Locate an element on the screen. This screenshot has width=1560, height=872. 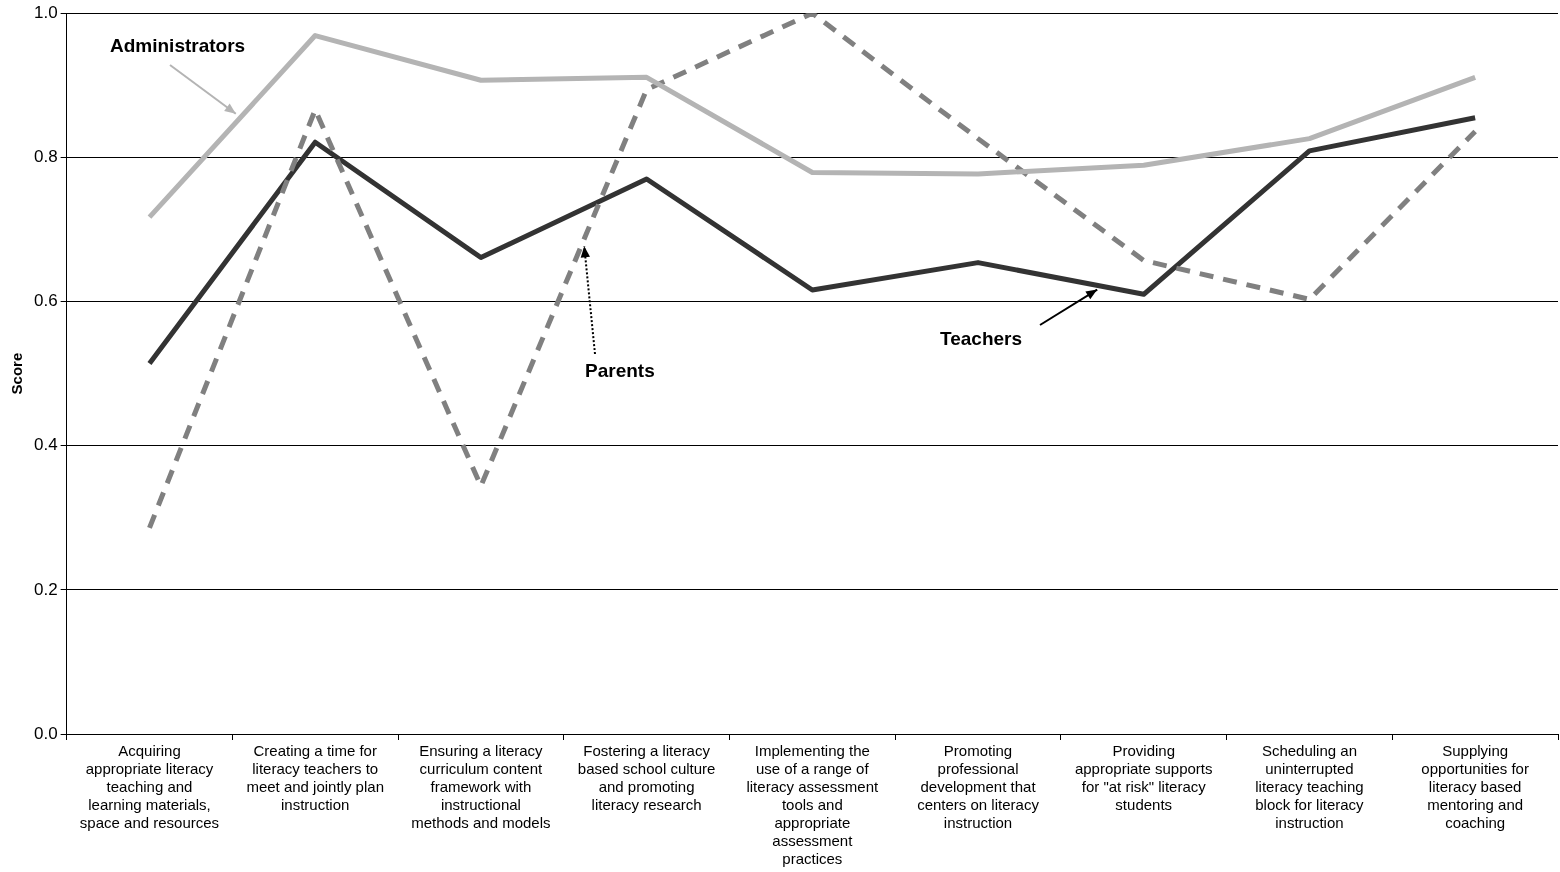
x-tick-label: Ensuring a literacy curriculum content framework with instructional methods and models is located at coordinates (481, 787).